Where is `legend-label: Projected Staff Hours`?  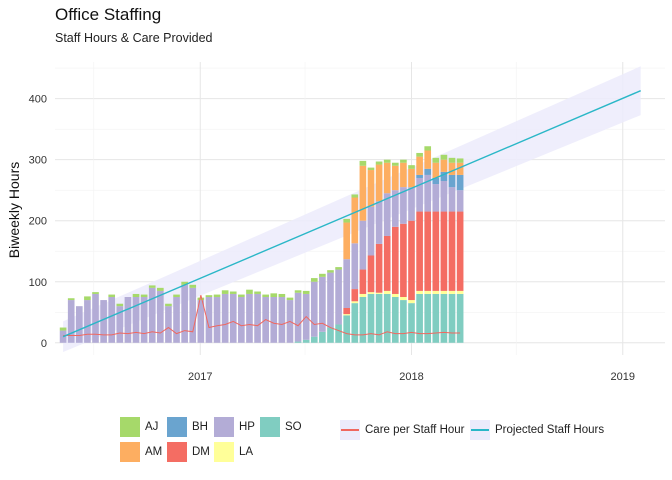
legend-label: Projected Staff Hours is located at coordinates (550, 430).